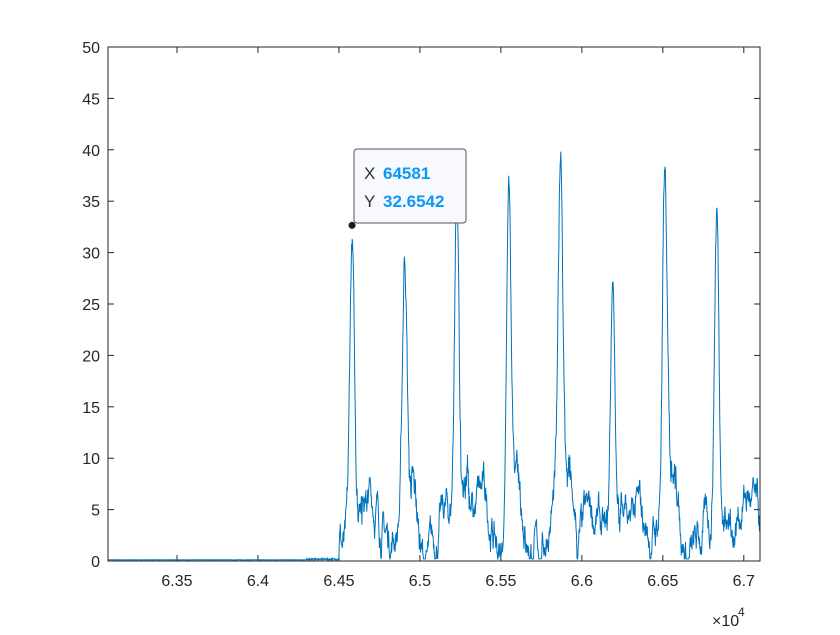 This screenshot has height=635, width=840. What do you see at coordinates (91, 408) in the screenshot?
I see `y-tick-label: 15` at bounding box center [91, 408].